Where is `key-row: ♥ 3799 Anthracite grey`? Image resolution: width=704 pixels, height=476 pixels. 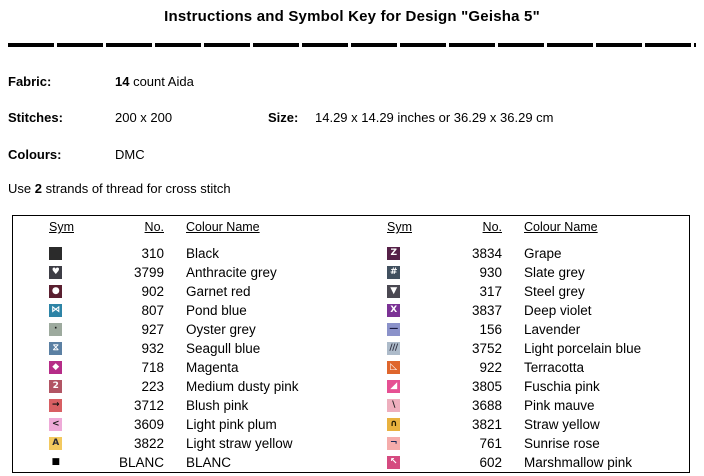
key-row: ♥ 3799 Anthracite grey is located at coordinates (182, 272).